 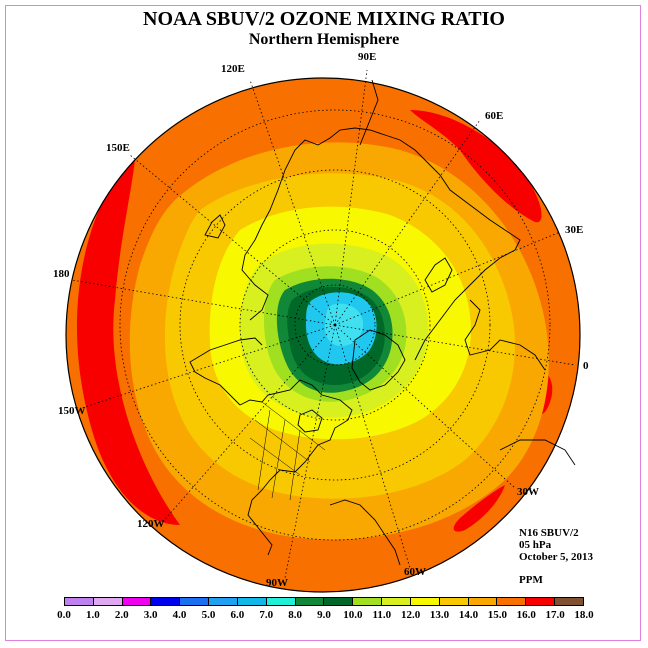 I want to click on colorbar-tick-label: 11.0, so click(x=382, y=615).